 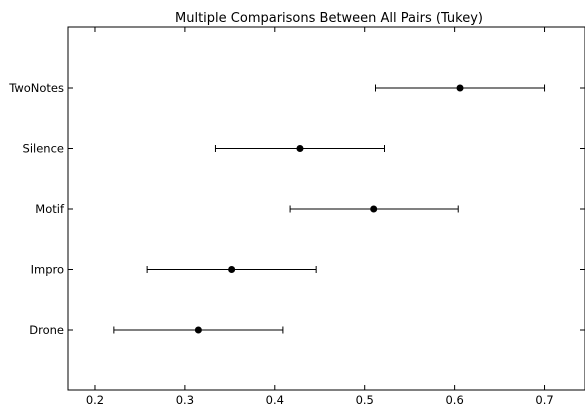 What do you see at coordinates (232, 269) in the screenshot?
I see `mean-point-impro` at bounding box center [232, 269].